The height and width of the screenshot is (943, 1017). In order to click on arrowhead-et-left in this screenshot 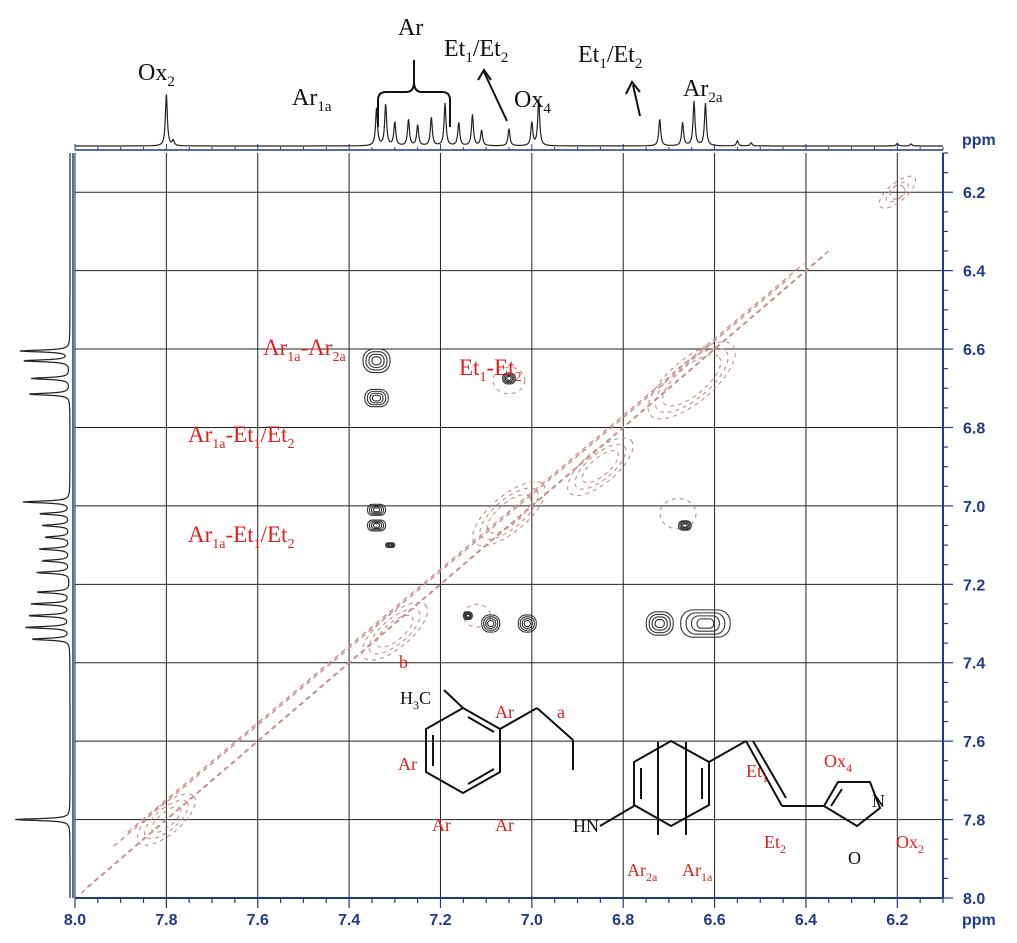, I will do `click(484, 74)`.